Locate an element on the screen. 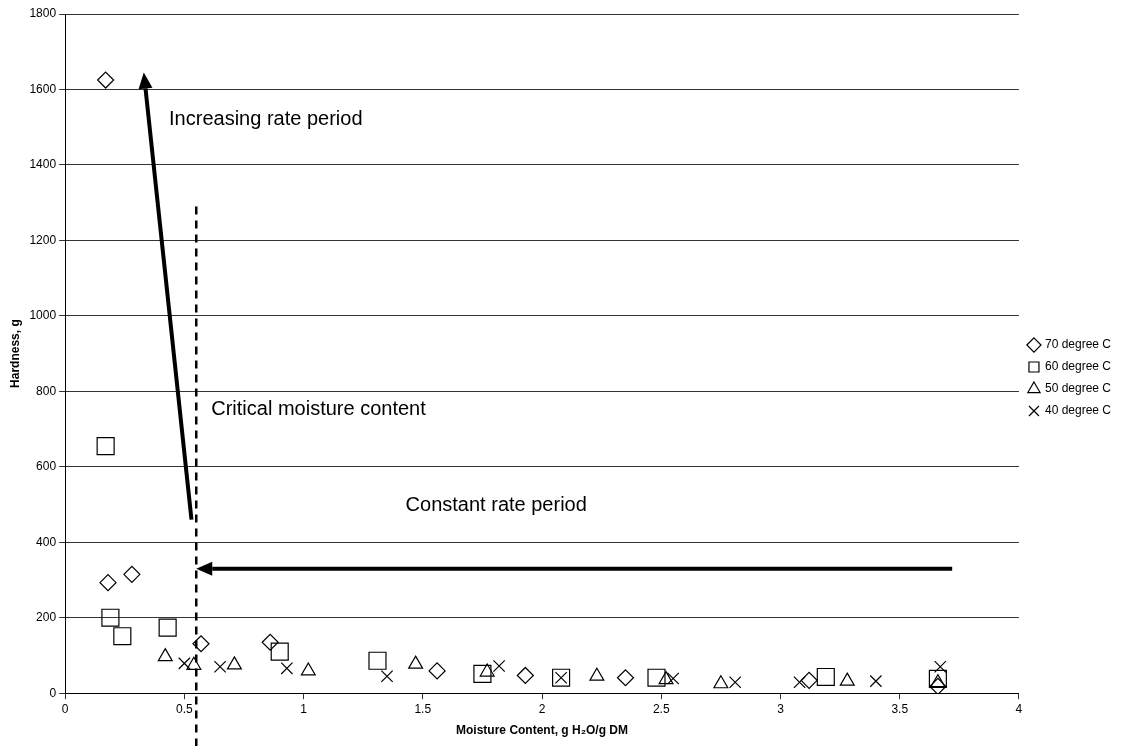  y-axis-title: Hardness, g is located at coordinates (14, 353).